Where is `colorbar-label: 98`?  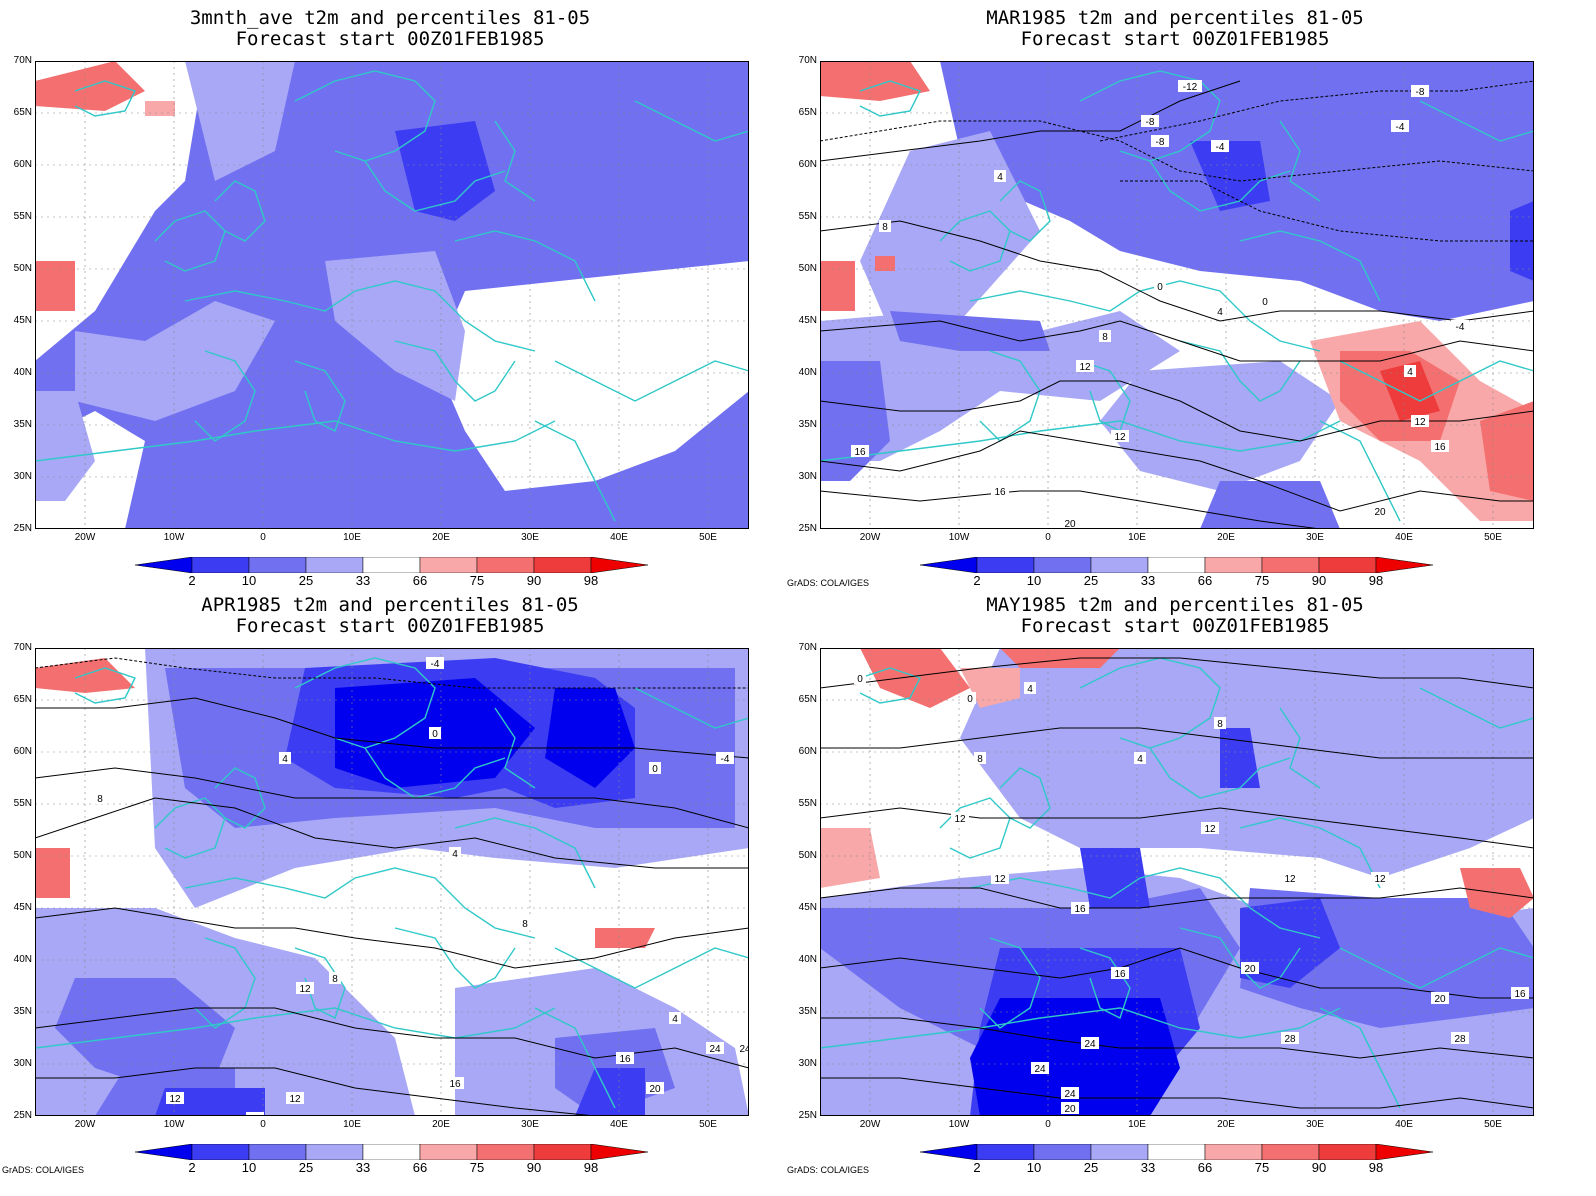 colorbar-label: 98 is located at coordinates (1376, 580).